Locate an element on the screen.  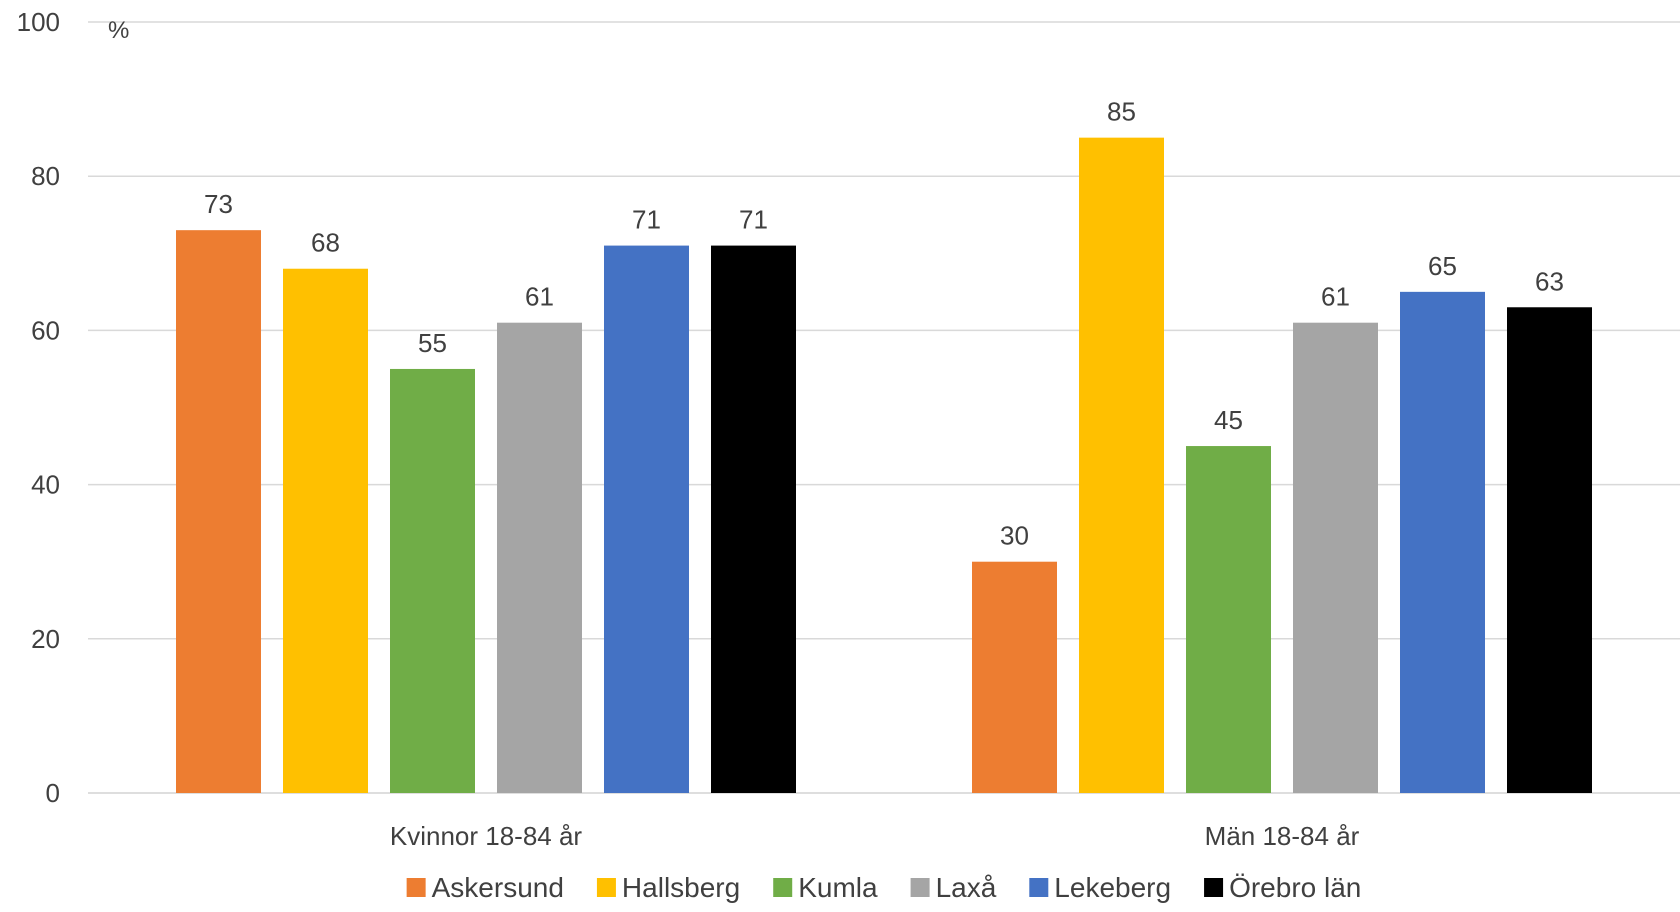
y-tick-label: 100 is located at coordinates (38, 22).